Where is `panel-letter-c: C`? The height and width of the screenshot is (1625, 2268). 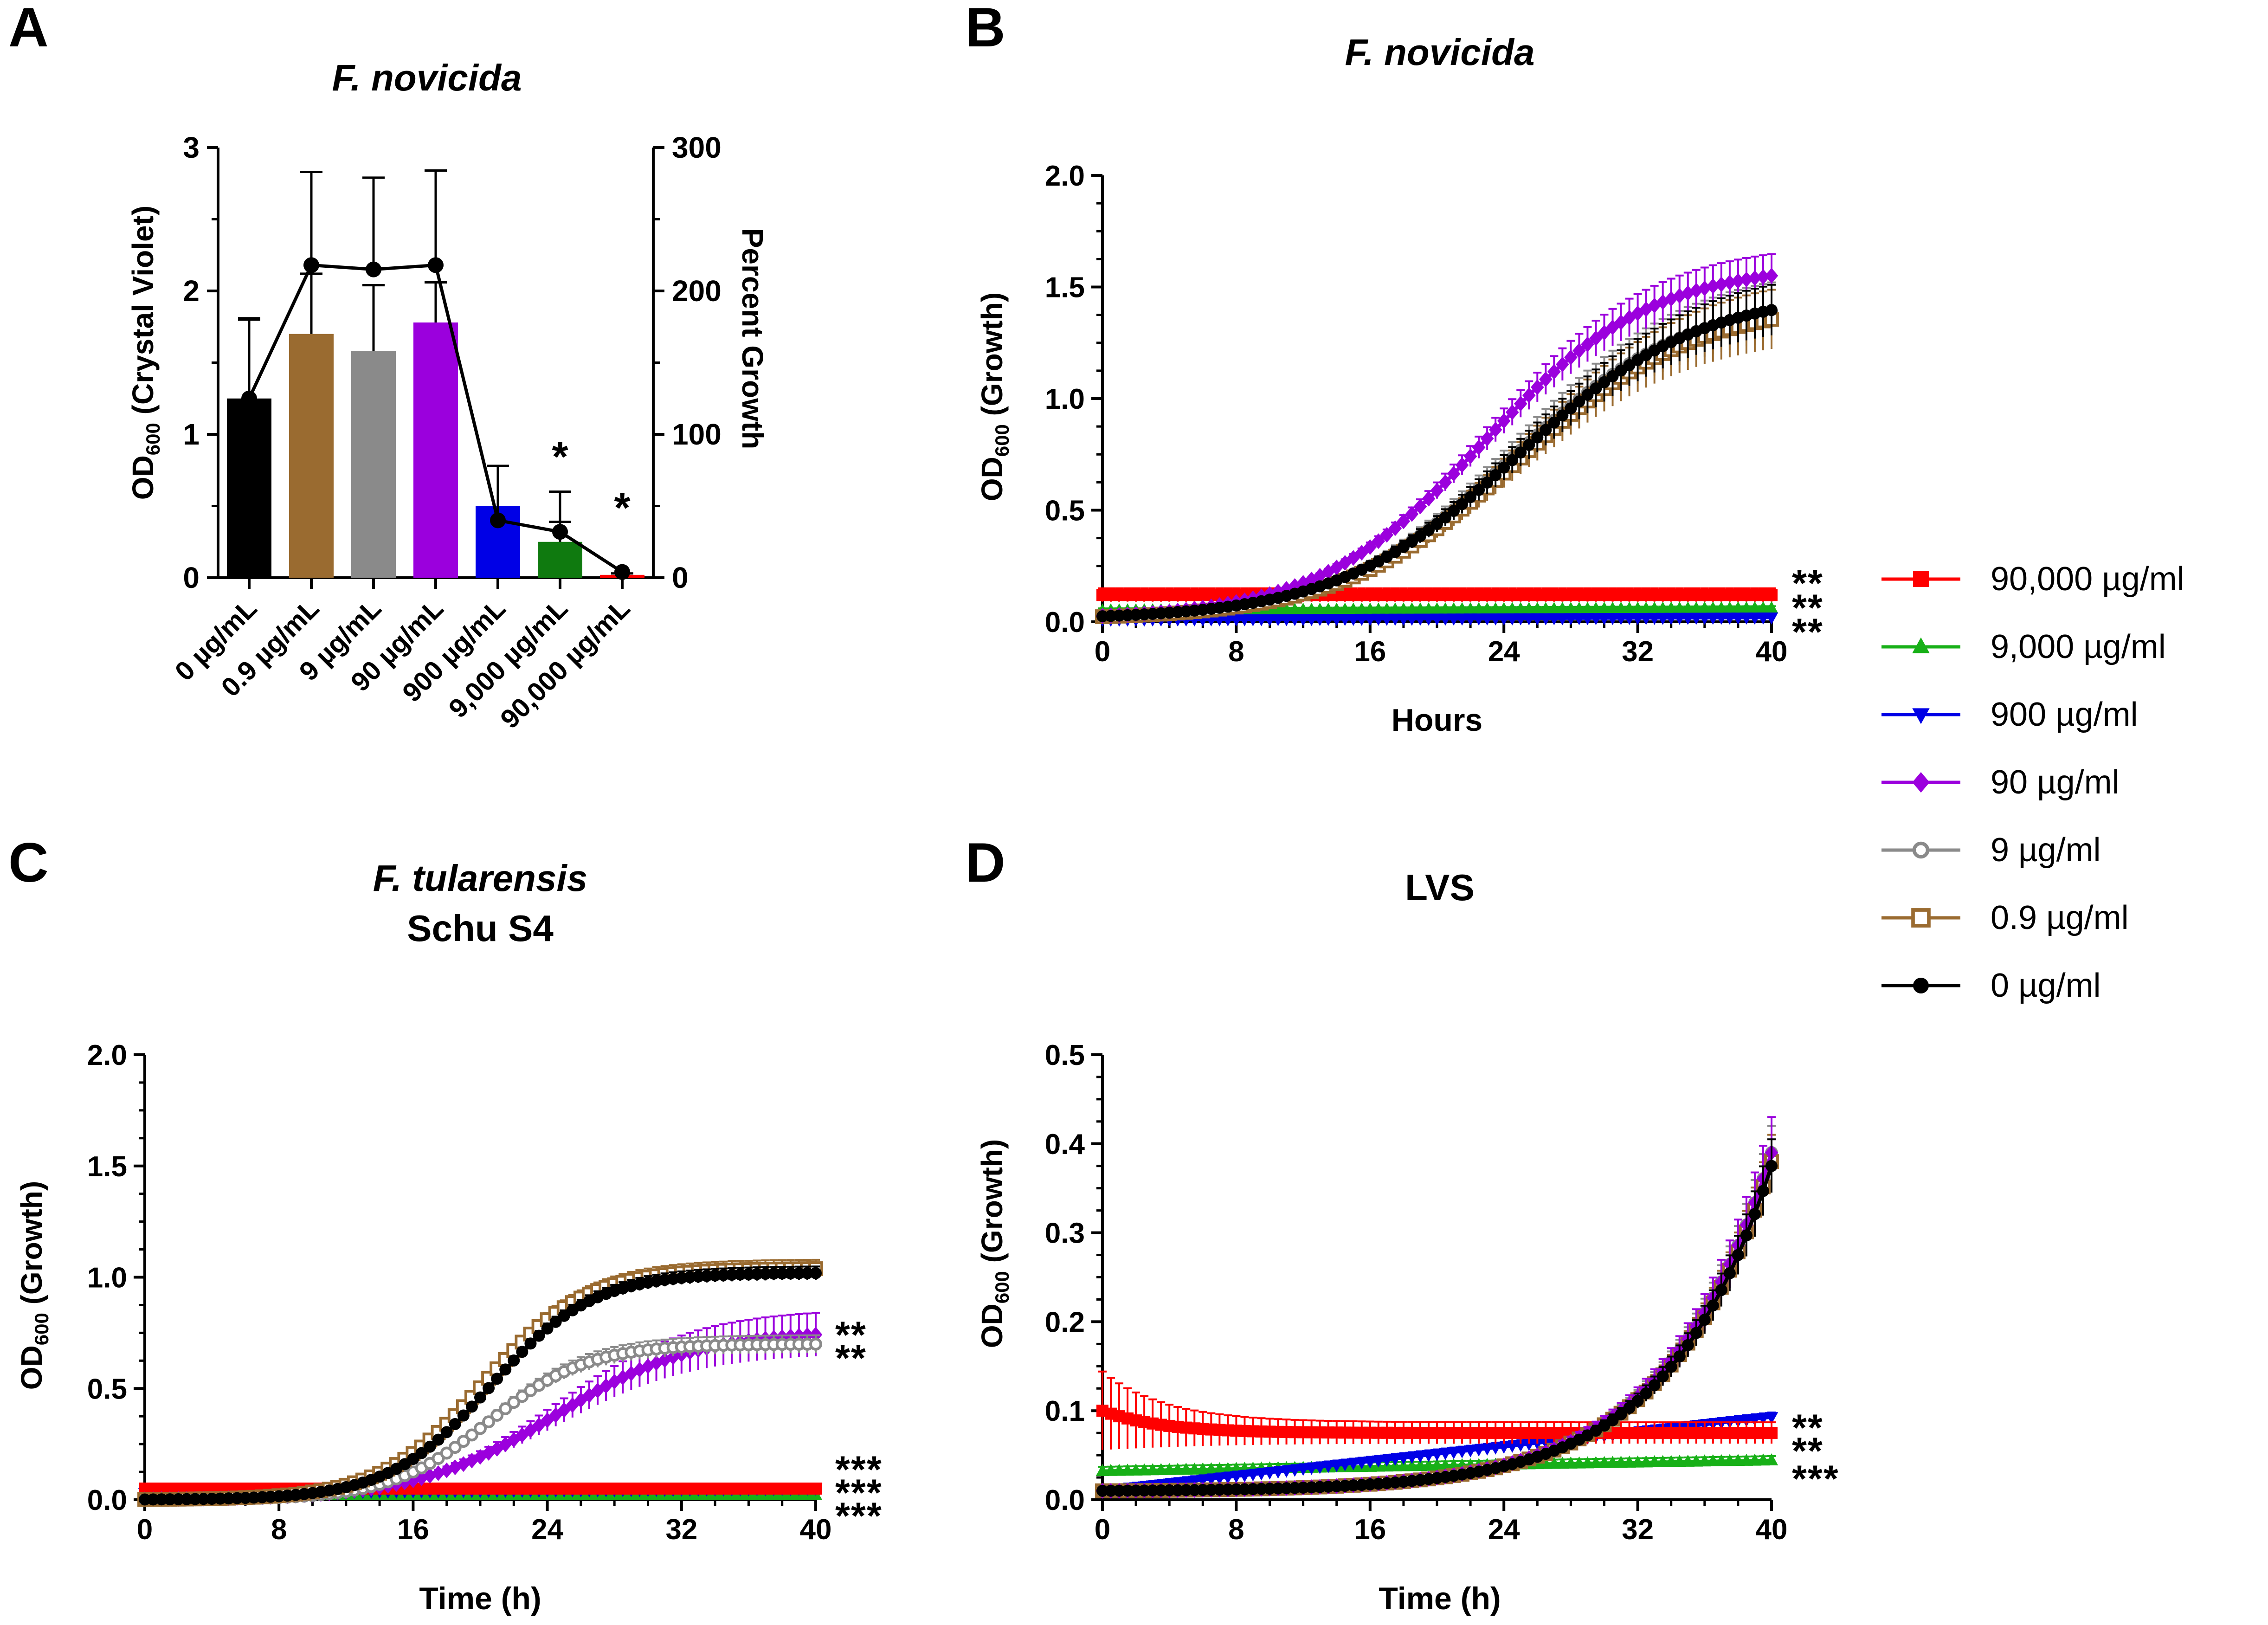 panel-letter-c: C is located at coordinates (28, 863).